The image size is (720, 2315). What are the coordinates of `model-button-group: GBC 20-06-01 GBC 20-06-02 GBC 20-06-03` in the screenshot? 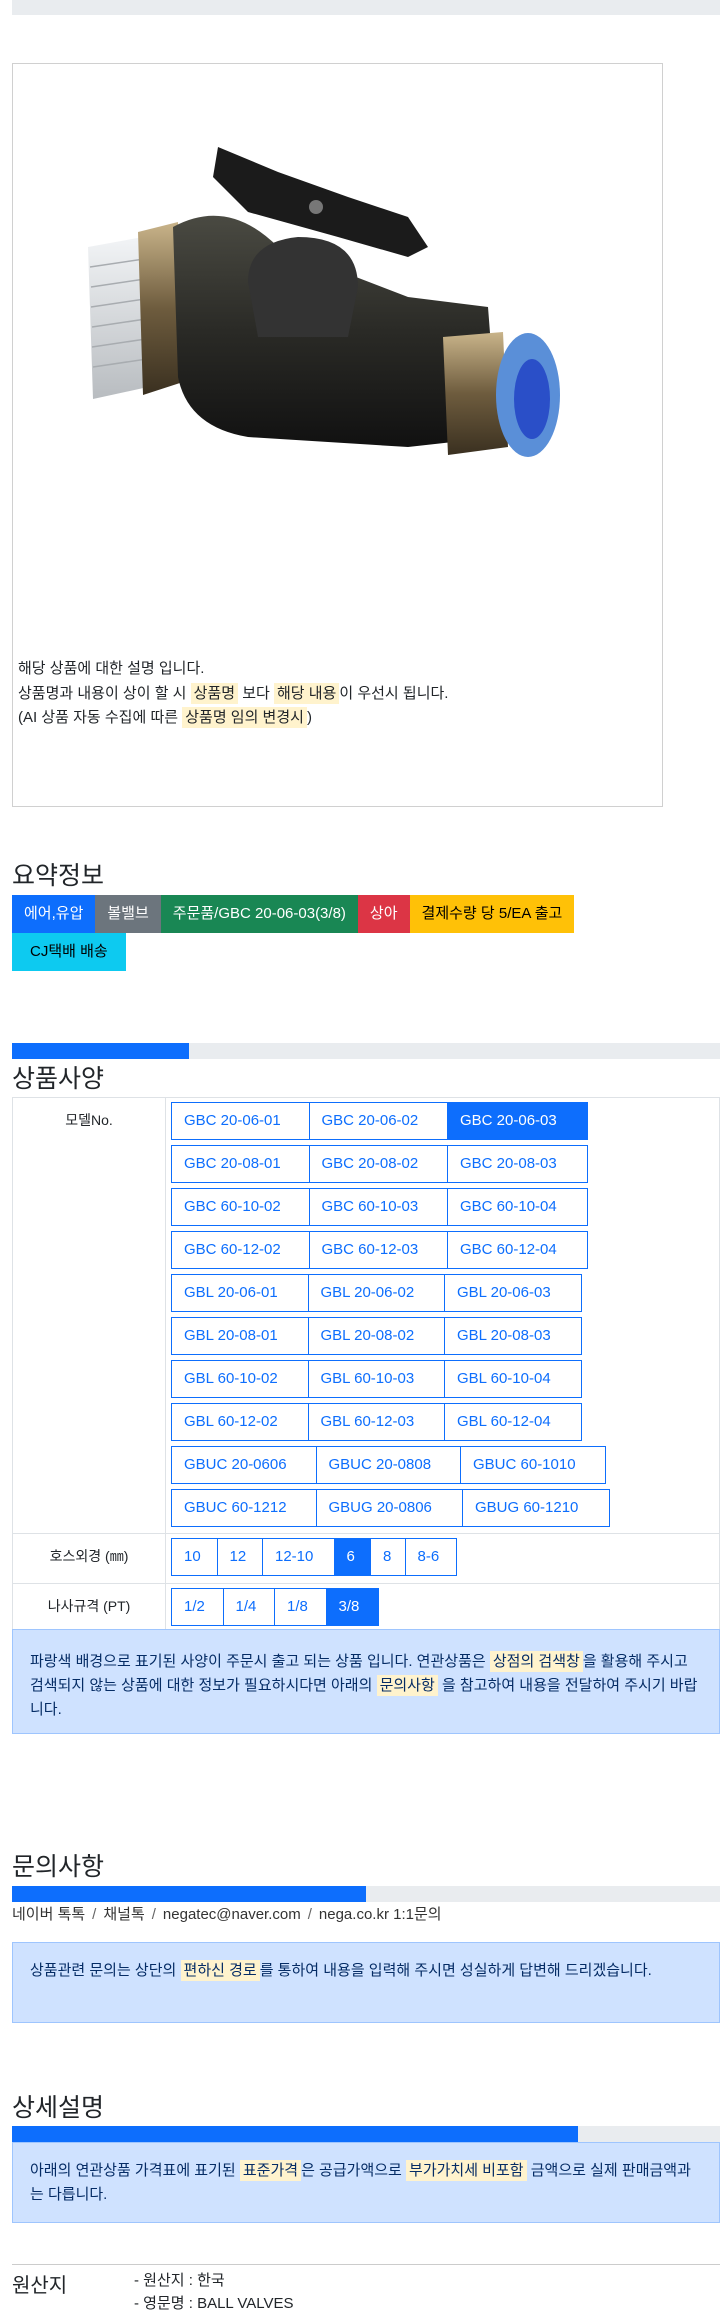 It's located at (442, 1121).